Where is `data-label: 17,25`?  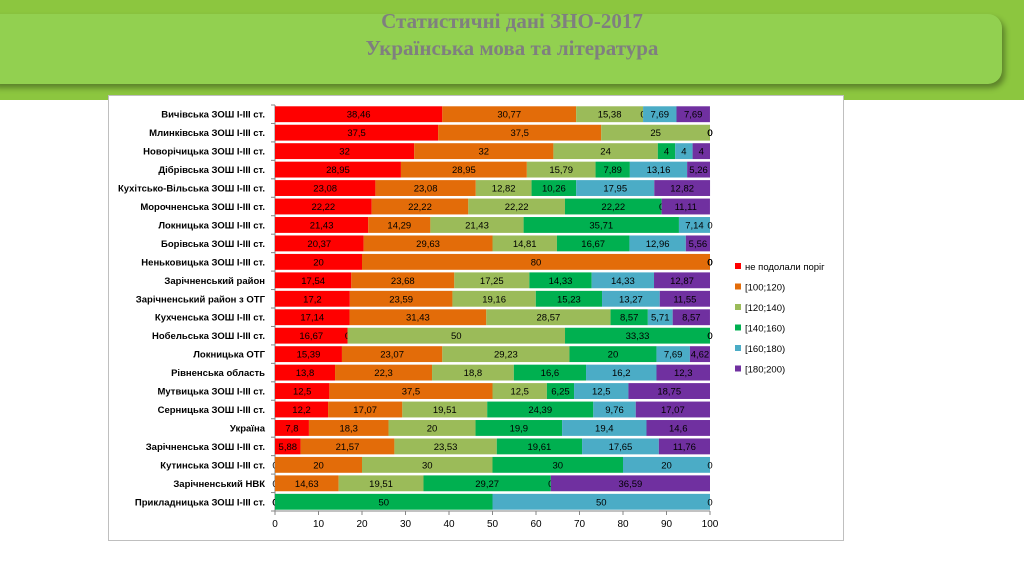
data-label: 17,25 is located at coordinates (492, 281).